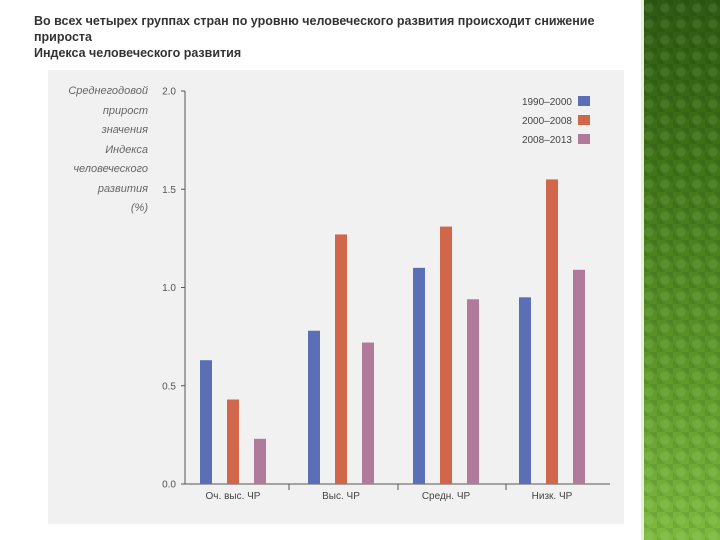 This screenshot has width=720, height=540. I want to click on side-panel-edge, so click(642, 270).